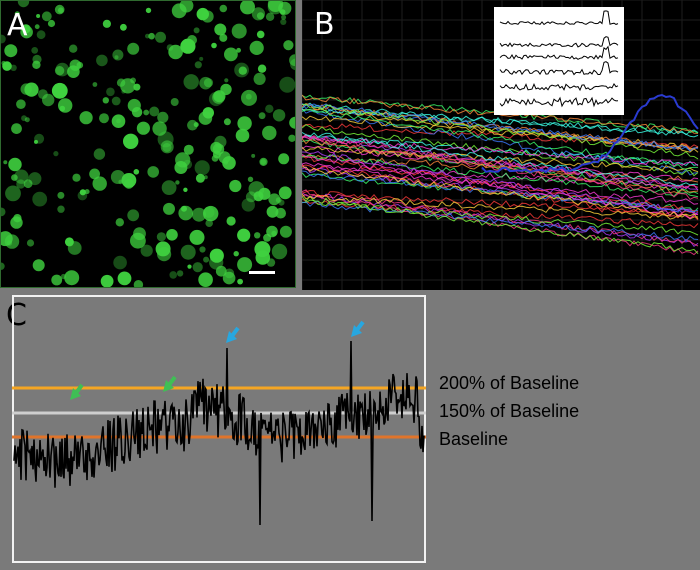 This screenshot has width=700, height=570. I want to click on inset-traces, so click(559, 59).